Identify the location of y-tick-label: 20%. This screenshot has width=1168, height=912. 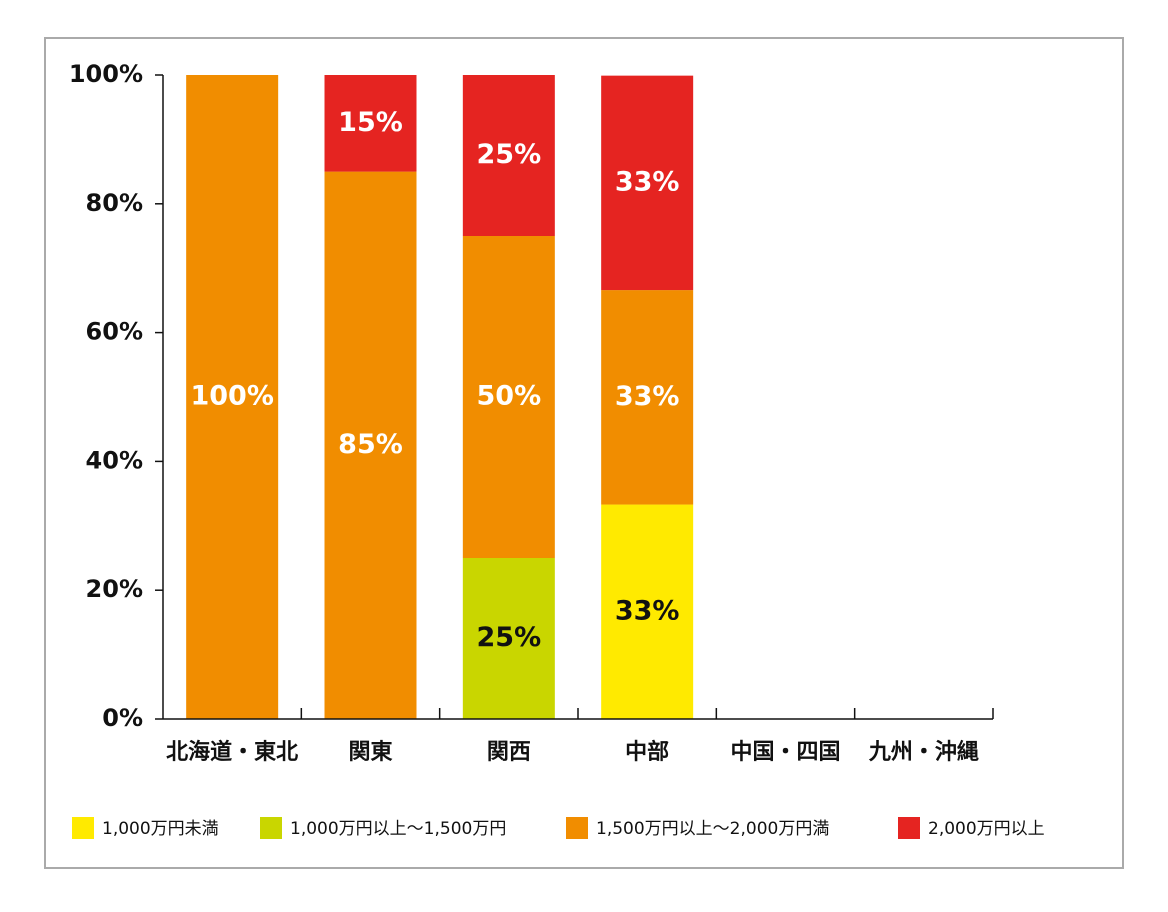
(114, 589).